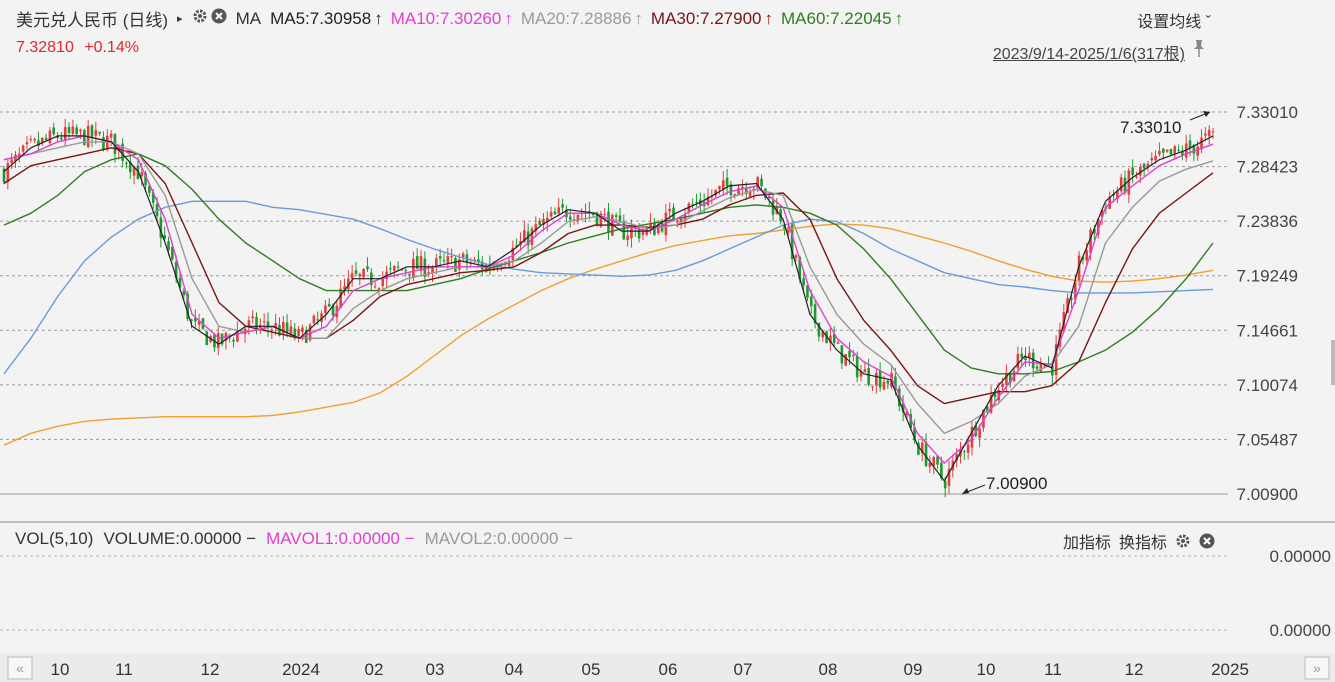  Describe the element at coordinates (508, 18) in the screenshot. I see `ma10-arrow: ↑` at that location.